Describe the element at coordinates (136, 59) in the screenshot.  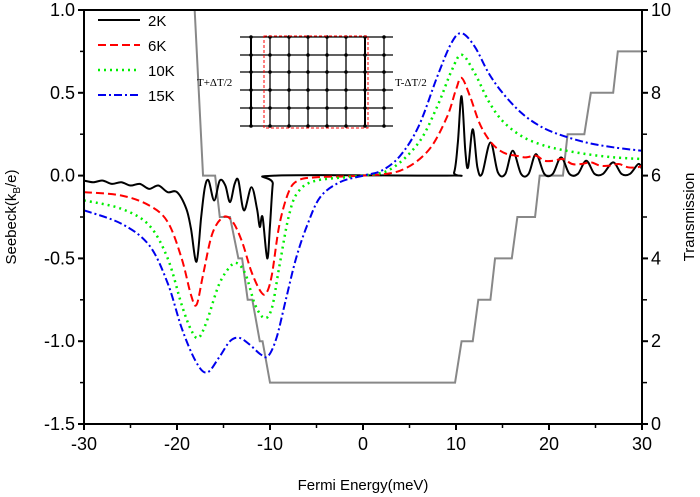
I see `legend: 2K 6K 10K 15K` at that location.